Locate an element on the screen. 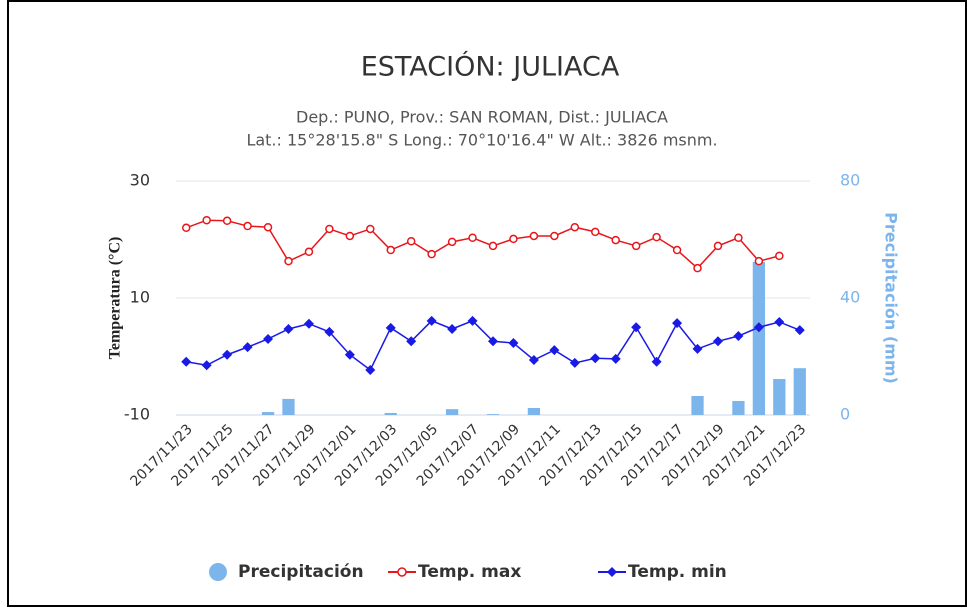 Image resolution: width=967 pixels, height=610 pixels. y-axis-label: Temperatura (°C) is located at coordinates (115, 298).